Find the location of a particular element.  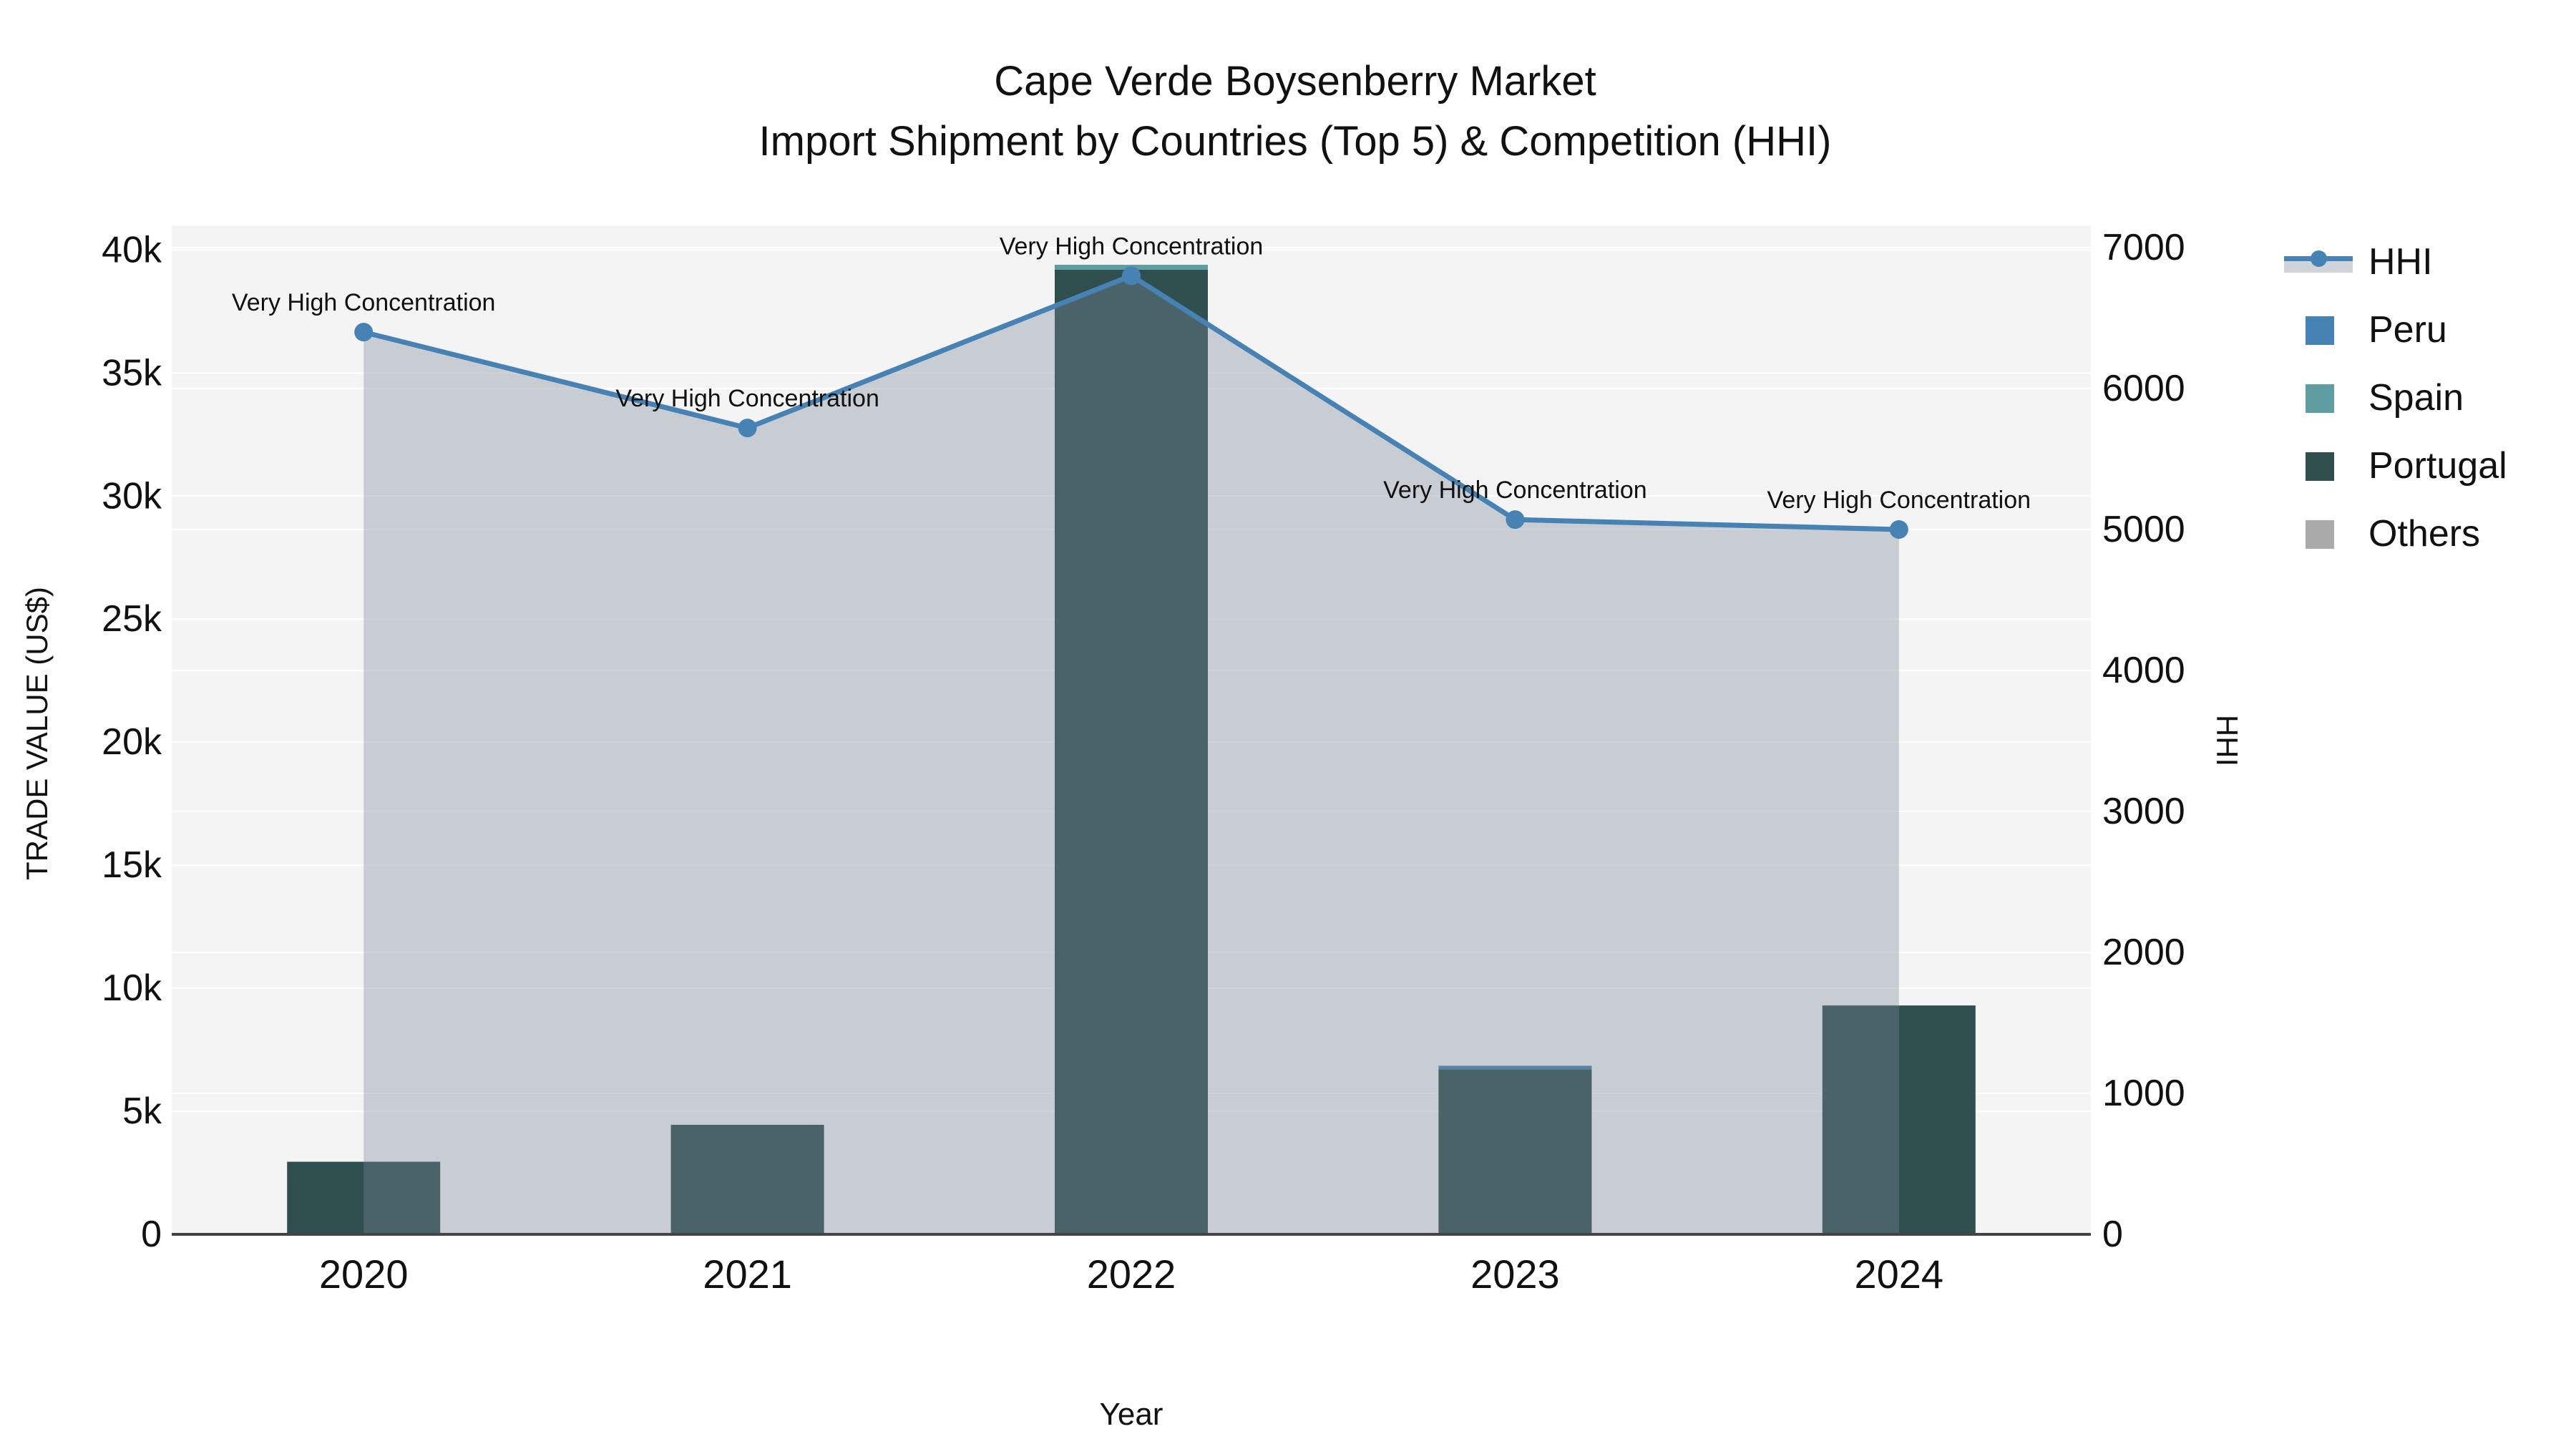

annotation-2022: Very High Concentration is located at coordinates (1132, 246).